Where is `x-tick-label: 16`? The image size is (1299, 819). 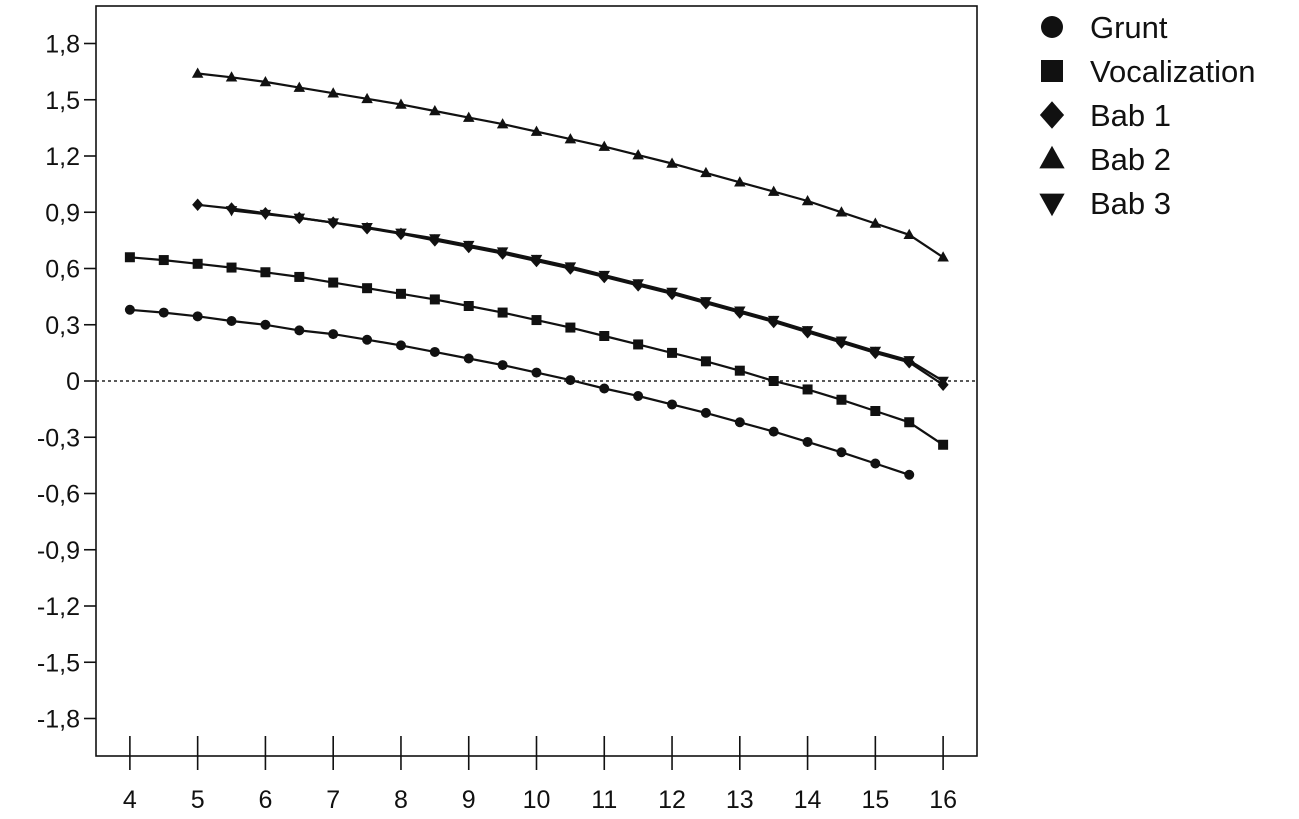 x-tick-label: 16 is located at coordinates (943, 800).